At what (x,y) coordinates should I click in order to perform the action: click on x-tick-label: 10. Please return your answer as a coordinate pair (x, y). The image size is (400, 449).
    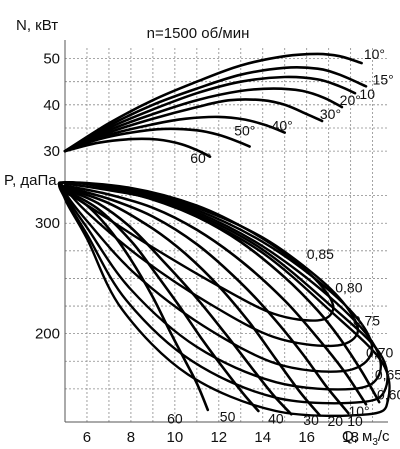
    Looking at the image, I should click on (175, 437).